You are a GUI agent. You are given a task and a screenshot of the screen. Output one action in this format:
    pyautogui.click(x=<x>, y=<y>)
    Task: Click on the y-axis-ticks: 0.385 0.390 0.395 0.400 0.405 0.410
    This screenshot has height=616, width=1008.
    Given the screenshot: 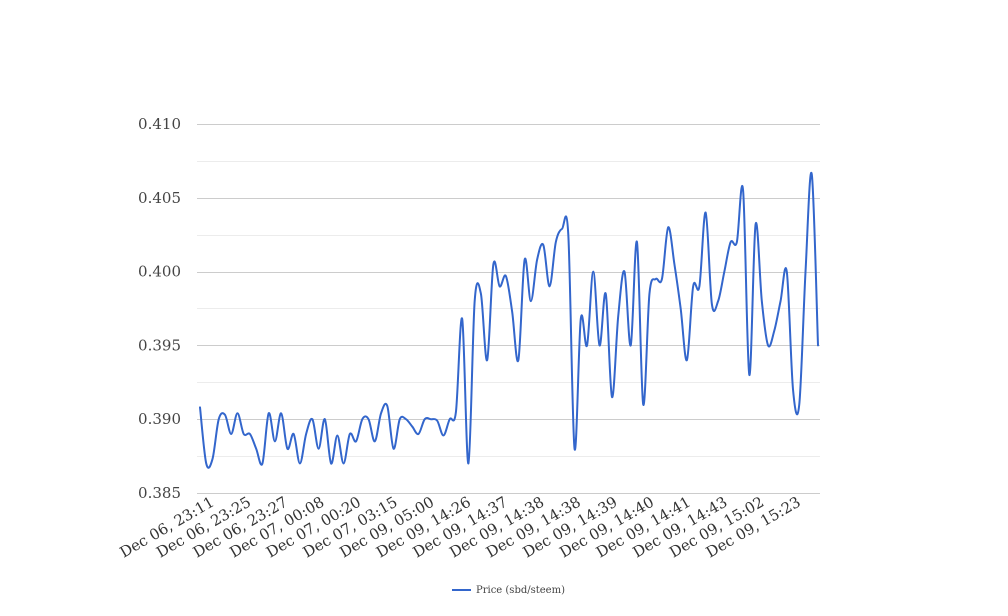 What is the action you would take?
    pyautogui.click(x=159, y=308)
    